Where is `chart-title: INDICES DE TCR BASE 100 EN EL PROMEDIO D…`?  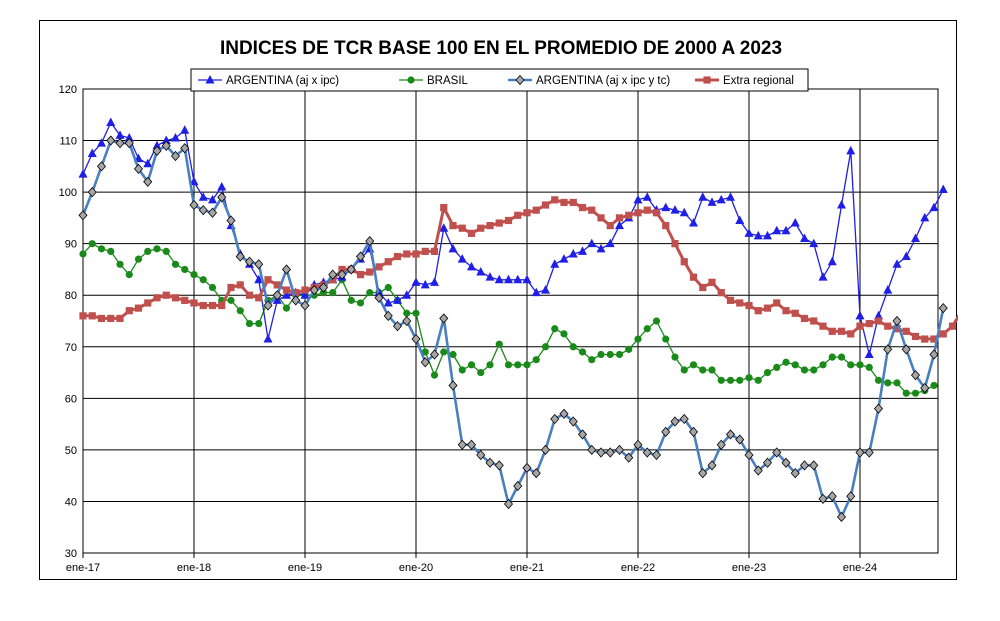
chart-title: INDICES DE TCR BASE 100 EN EL PROMEDIO D… is located at coordinates (501, 48).